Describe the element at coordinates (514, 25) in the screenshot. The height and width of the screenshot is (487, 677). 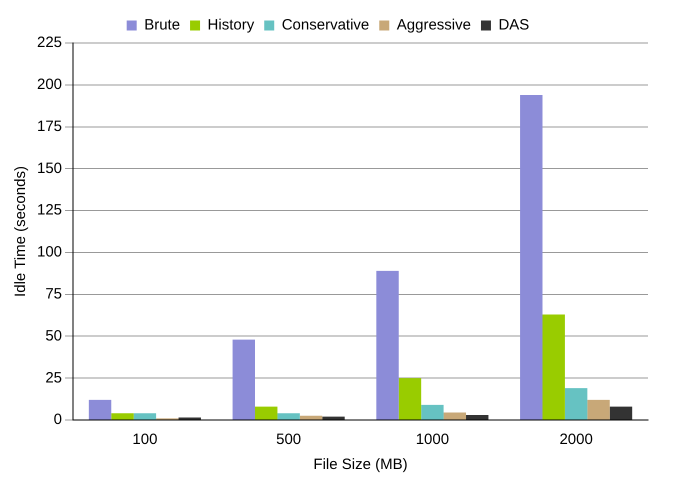
I see `legend-label: DAS` at that location.